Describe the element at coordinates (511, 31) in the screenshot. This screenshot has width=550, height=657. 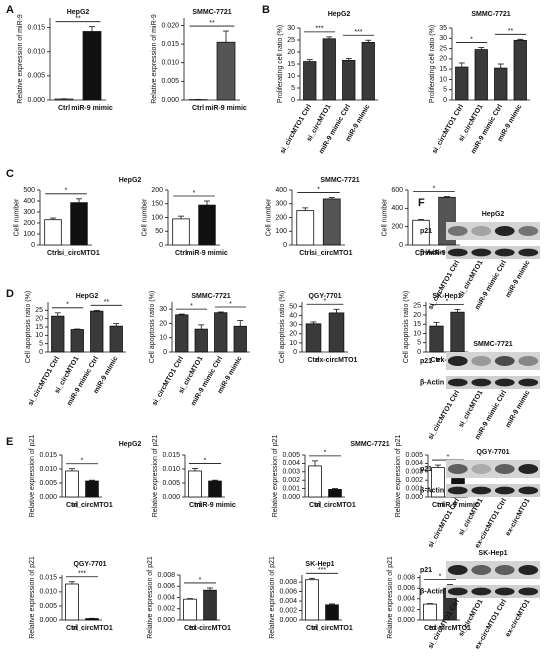
I see `significance-label: **` at that location.